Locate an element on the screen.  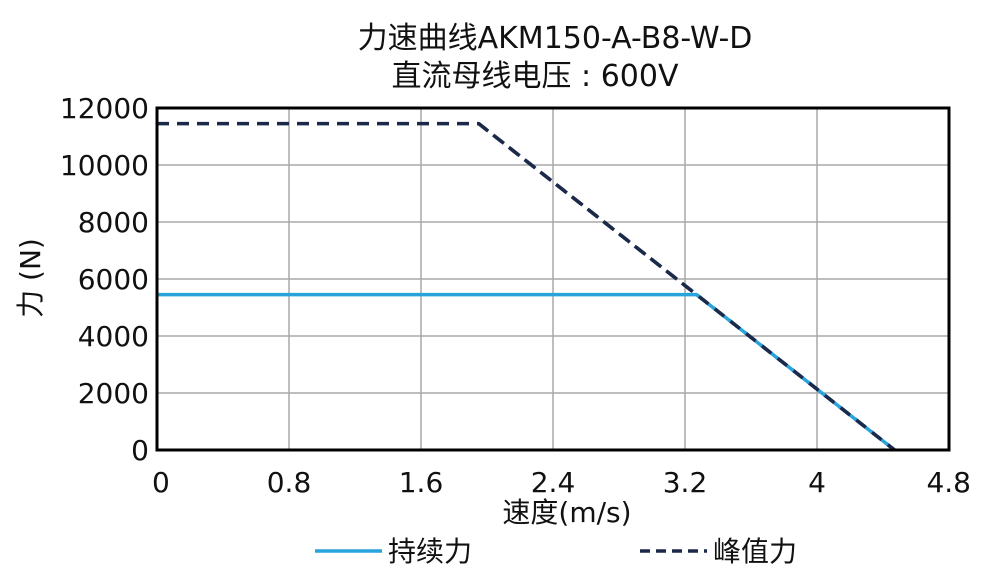
x-tick-labels: 0 0.8 1.6 2.4 3.2 4 4.8 is located at coordinates (561, 482).